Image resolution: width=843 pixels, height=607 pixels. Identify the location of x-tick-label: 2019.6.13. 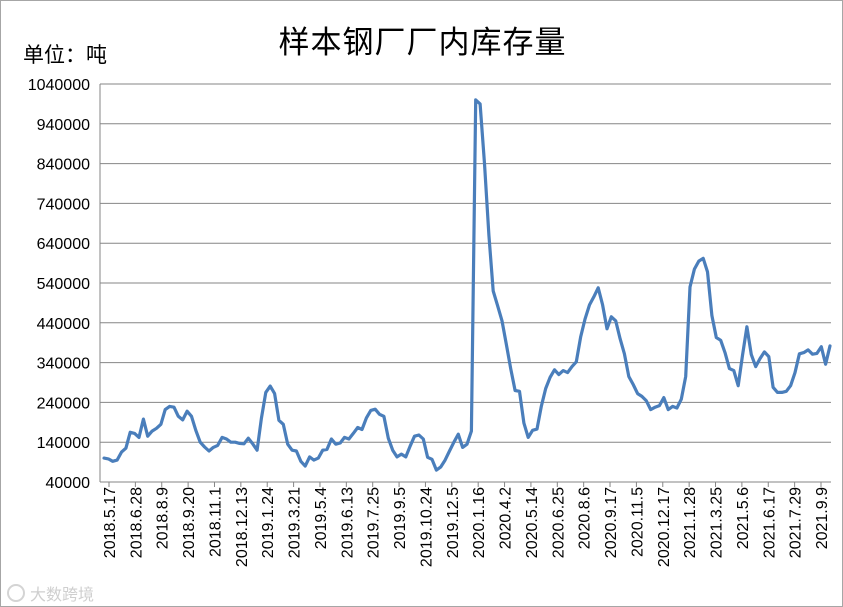
(347, 522).